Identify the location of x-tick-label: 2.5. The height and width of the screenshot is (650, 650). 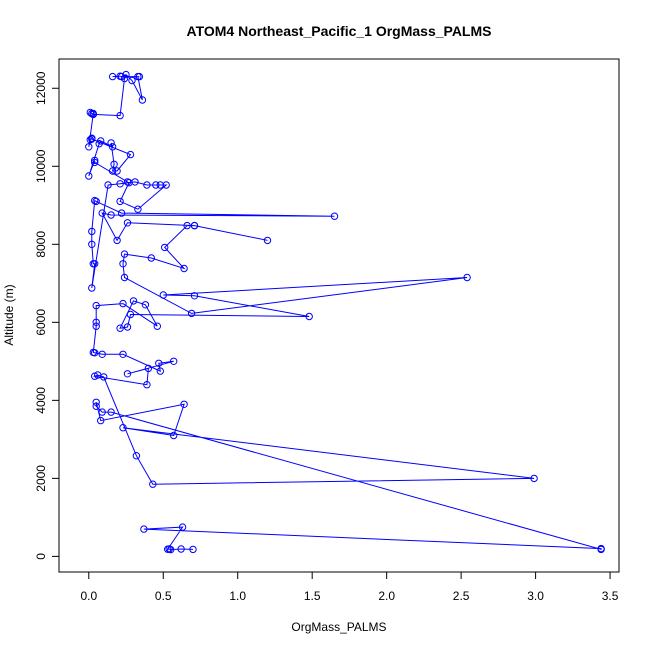
(461, 596).